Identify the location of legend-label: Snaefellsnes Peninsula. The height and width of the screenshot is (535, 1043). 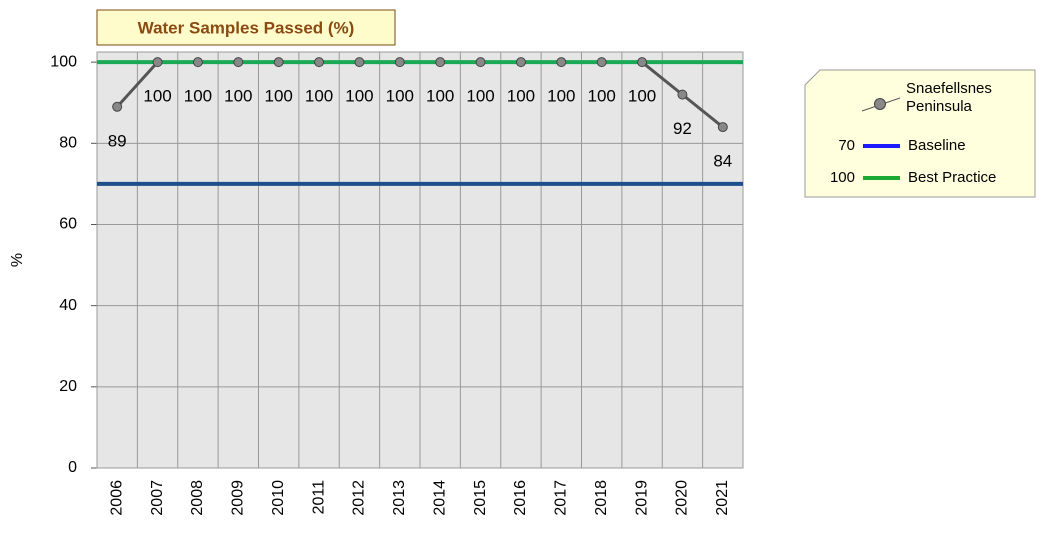
(949, 97).